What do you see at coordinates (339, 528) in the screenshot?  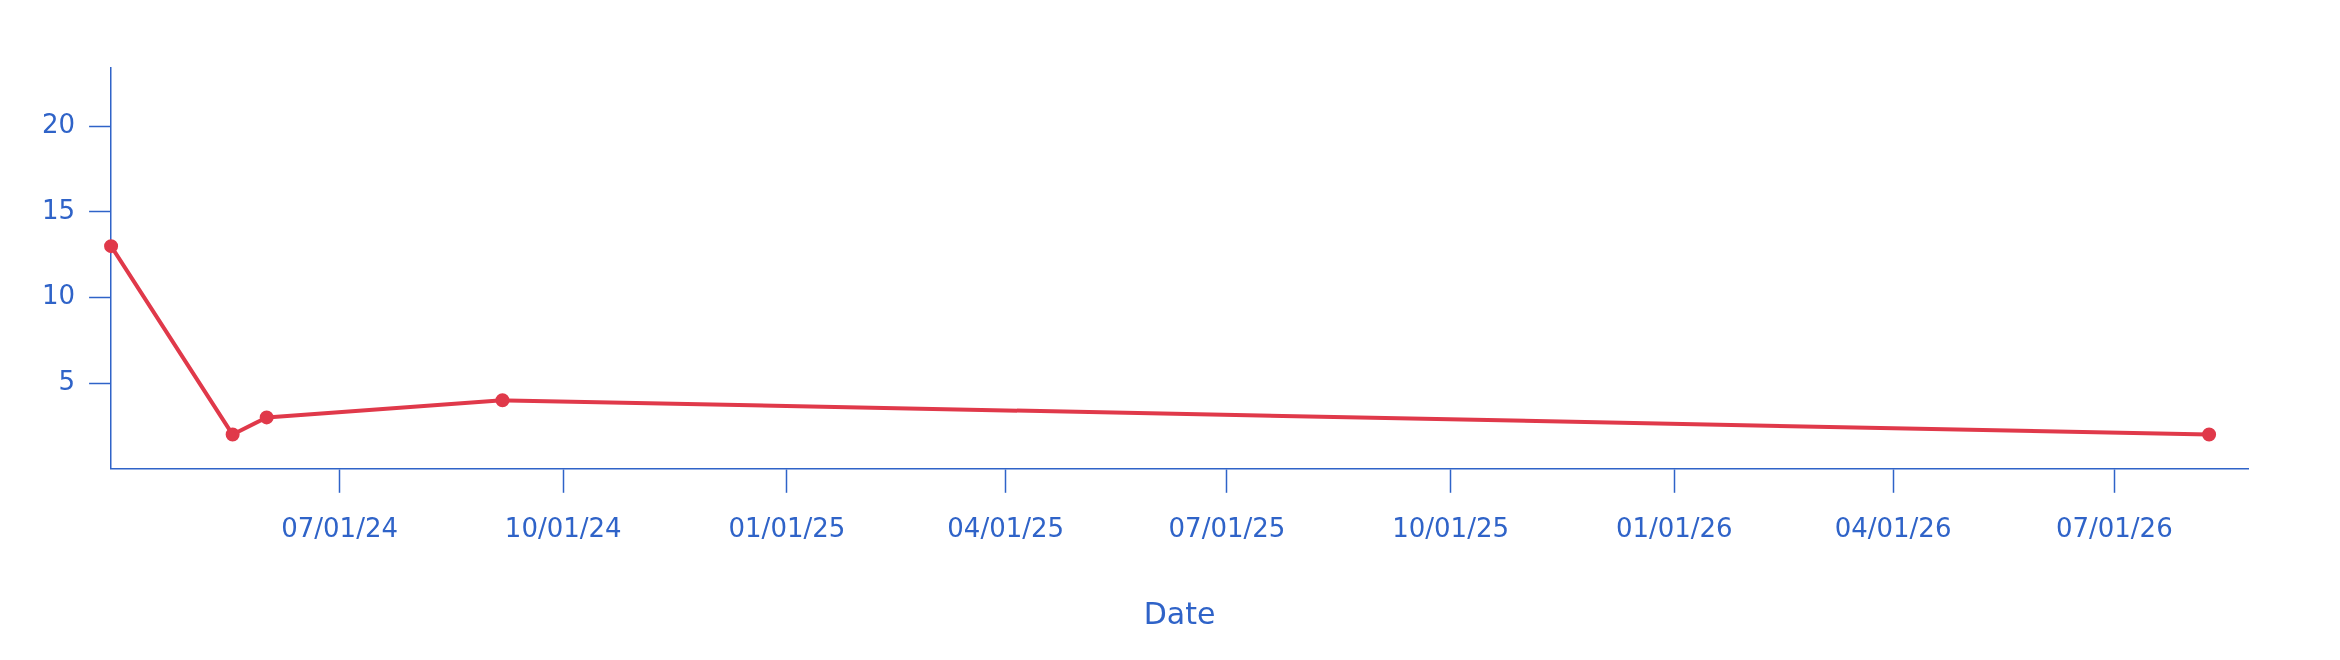 I see `x-tick-label: 07/01/24` at bounding box center [339, 528].